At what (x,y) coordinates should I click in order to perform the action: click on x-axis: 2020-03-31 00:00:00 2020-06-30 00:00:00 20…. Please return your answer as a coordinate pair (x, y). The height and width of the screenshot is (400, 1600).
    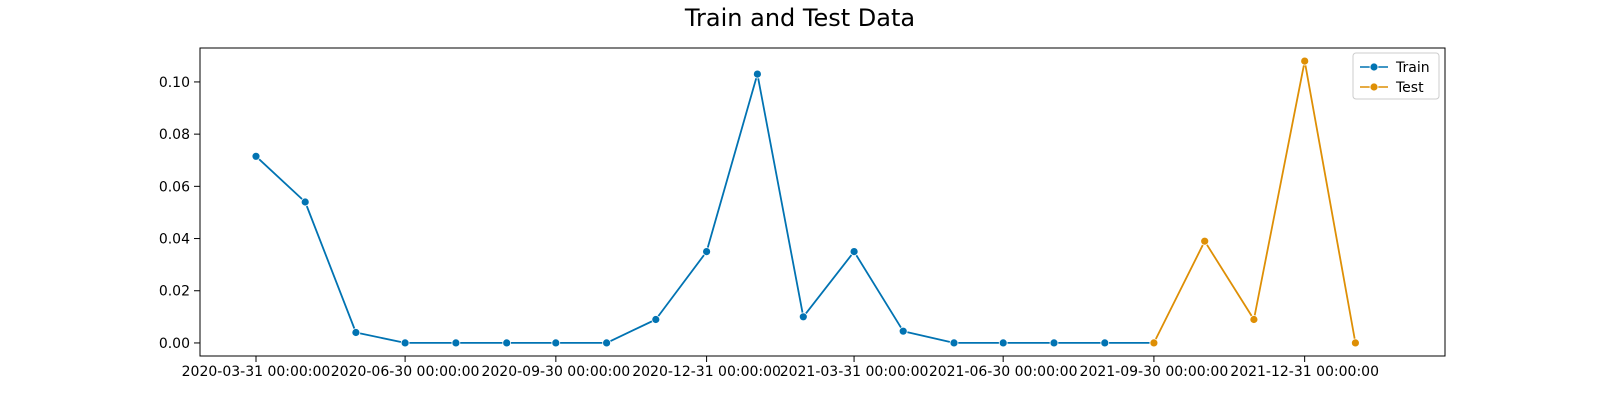
    Looking at the image, I should click on (780, 368).